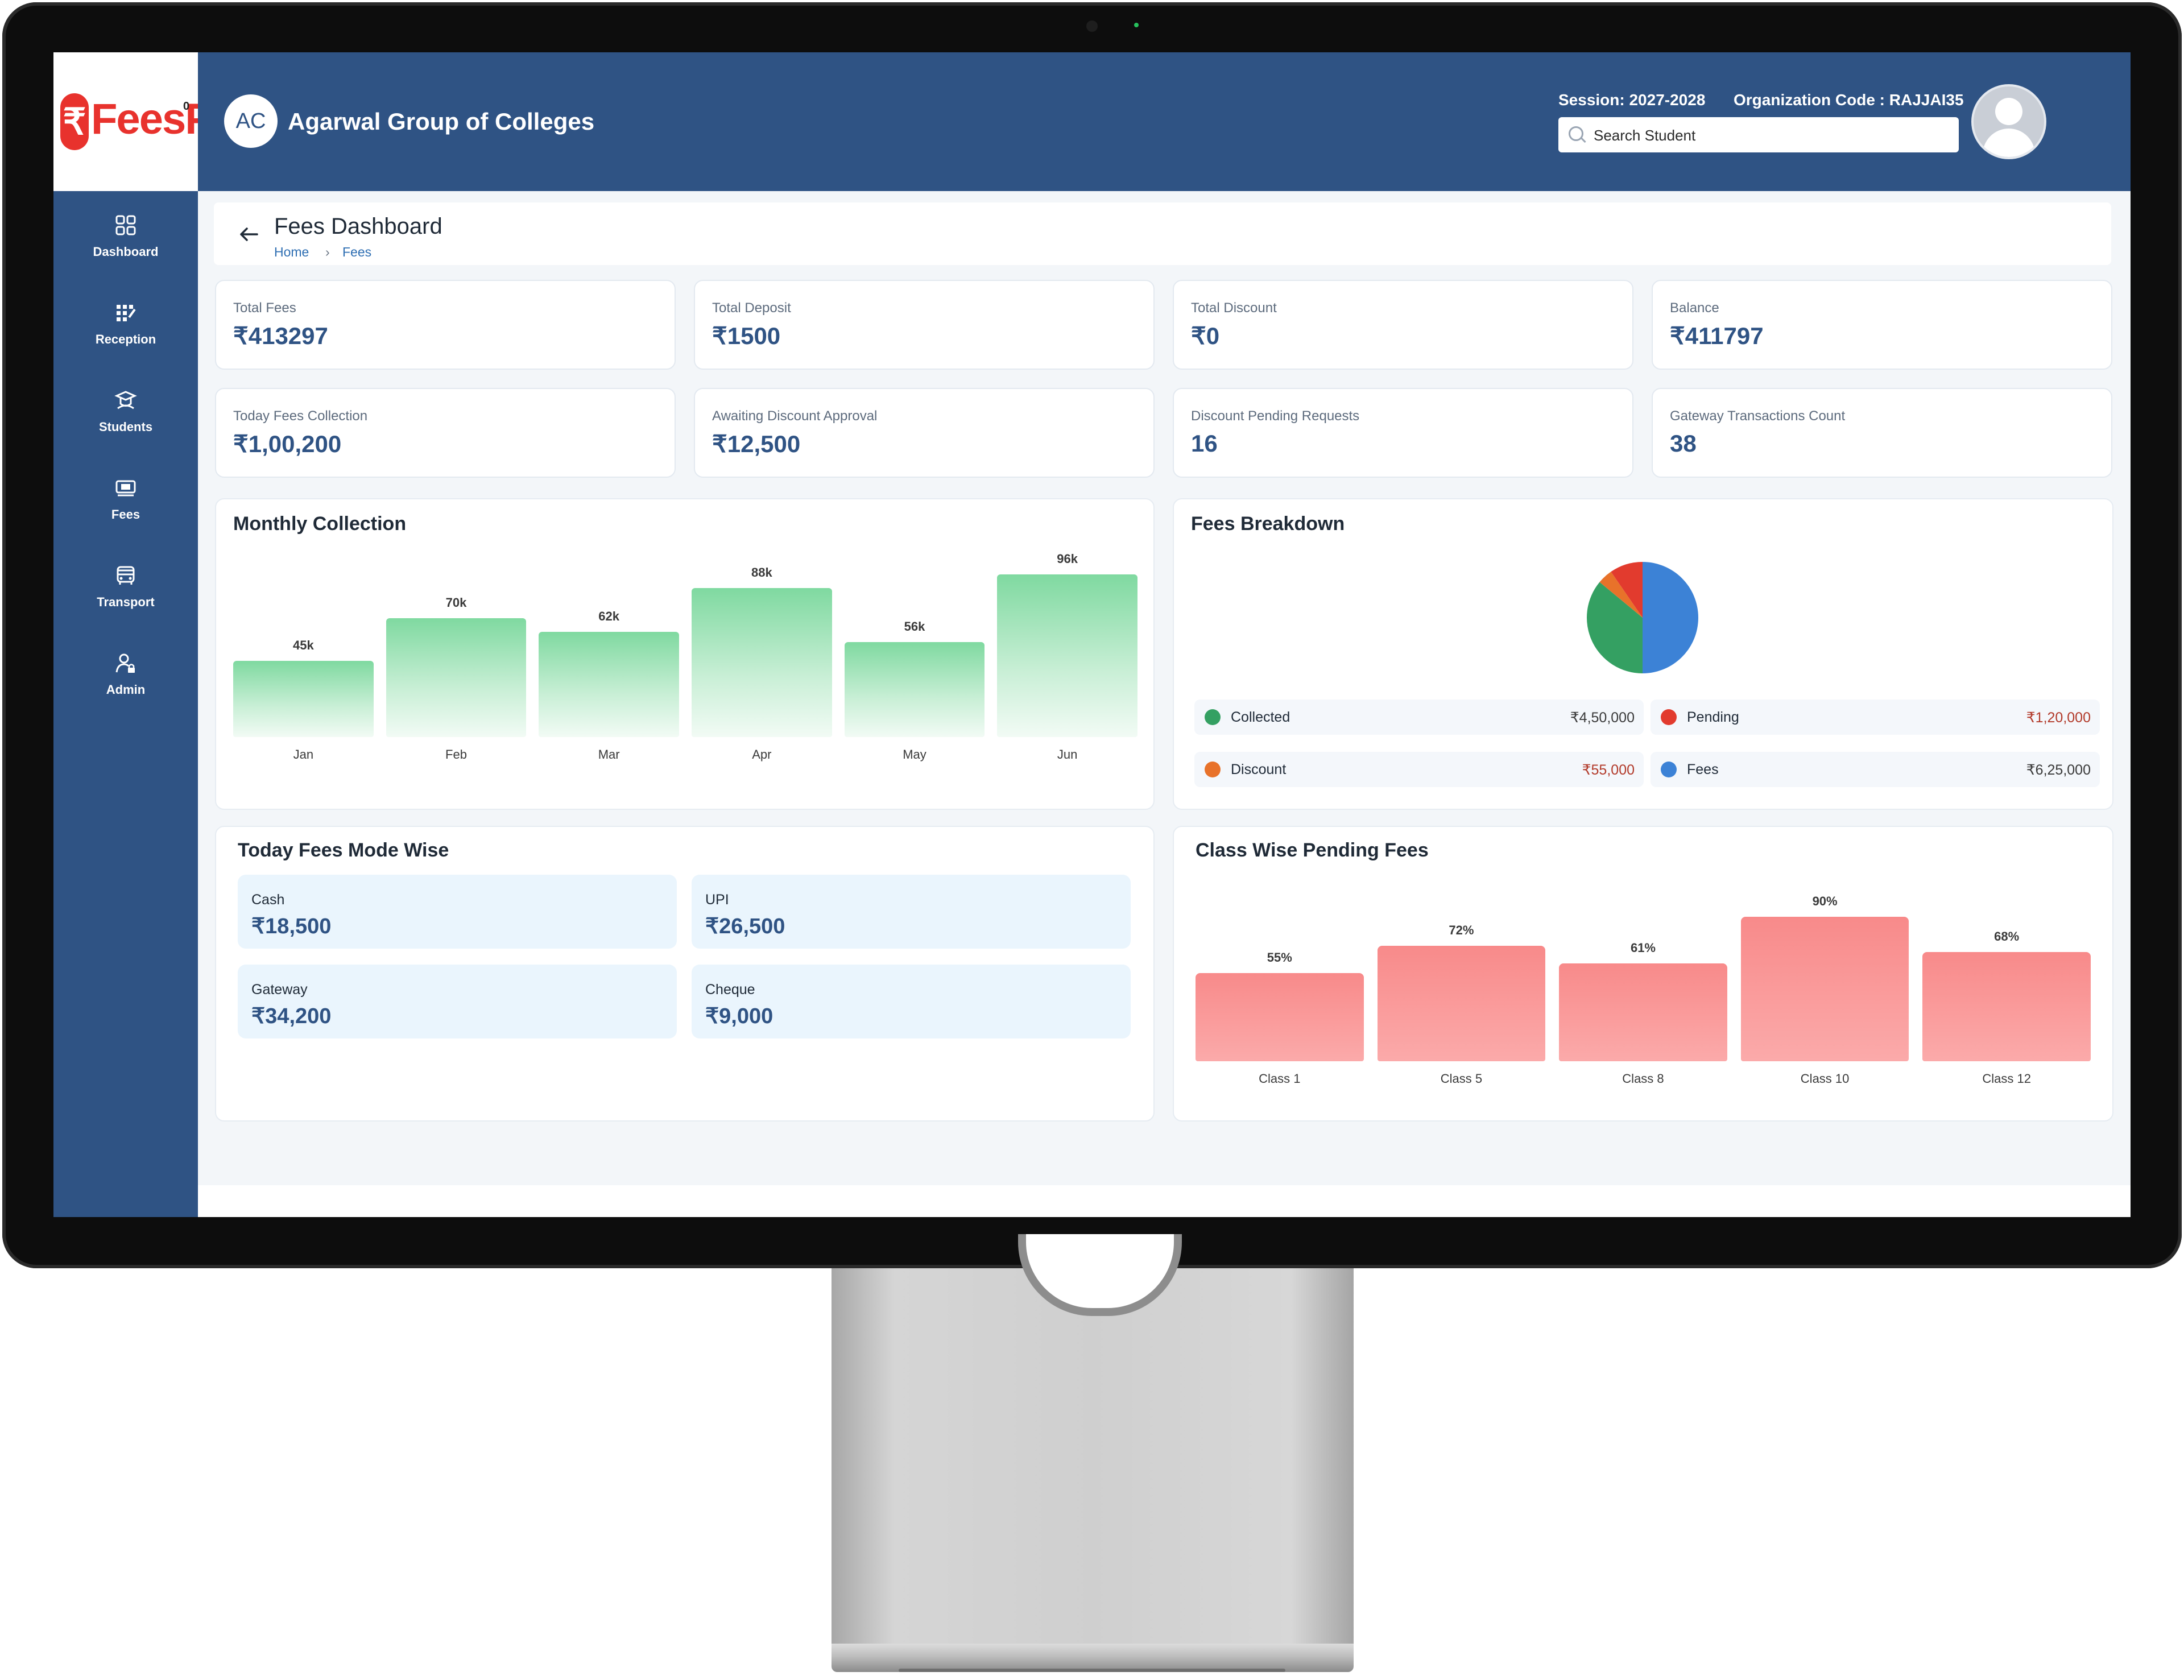 This screenshot has height=1680, width=2184. What do you see at coordinates (358, 226) in the screenshot?
I see `page-title: Fees Dashboard` at bounding box center [358, 226].